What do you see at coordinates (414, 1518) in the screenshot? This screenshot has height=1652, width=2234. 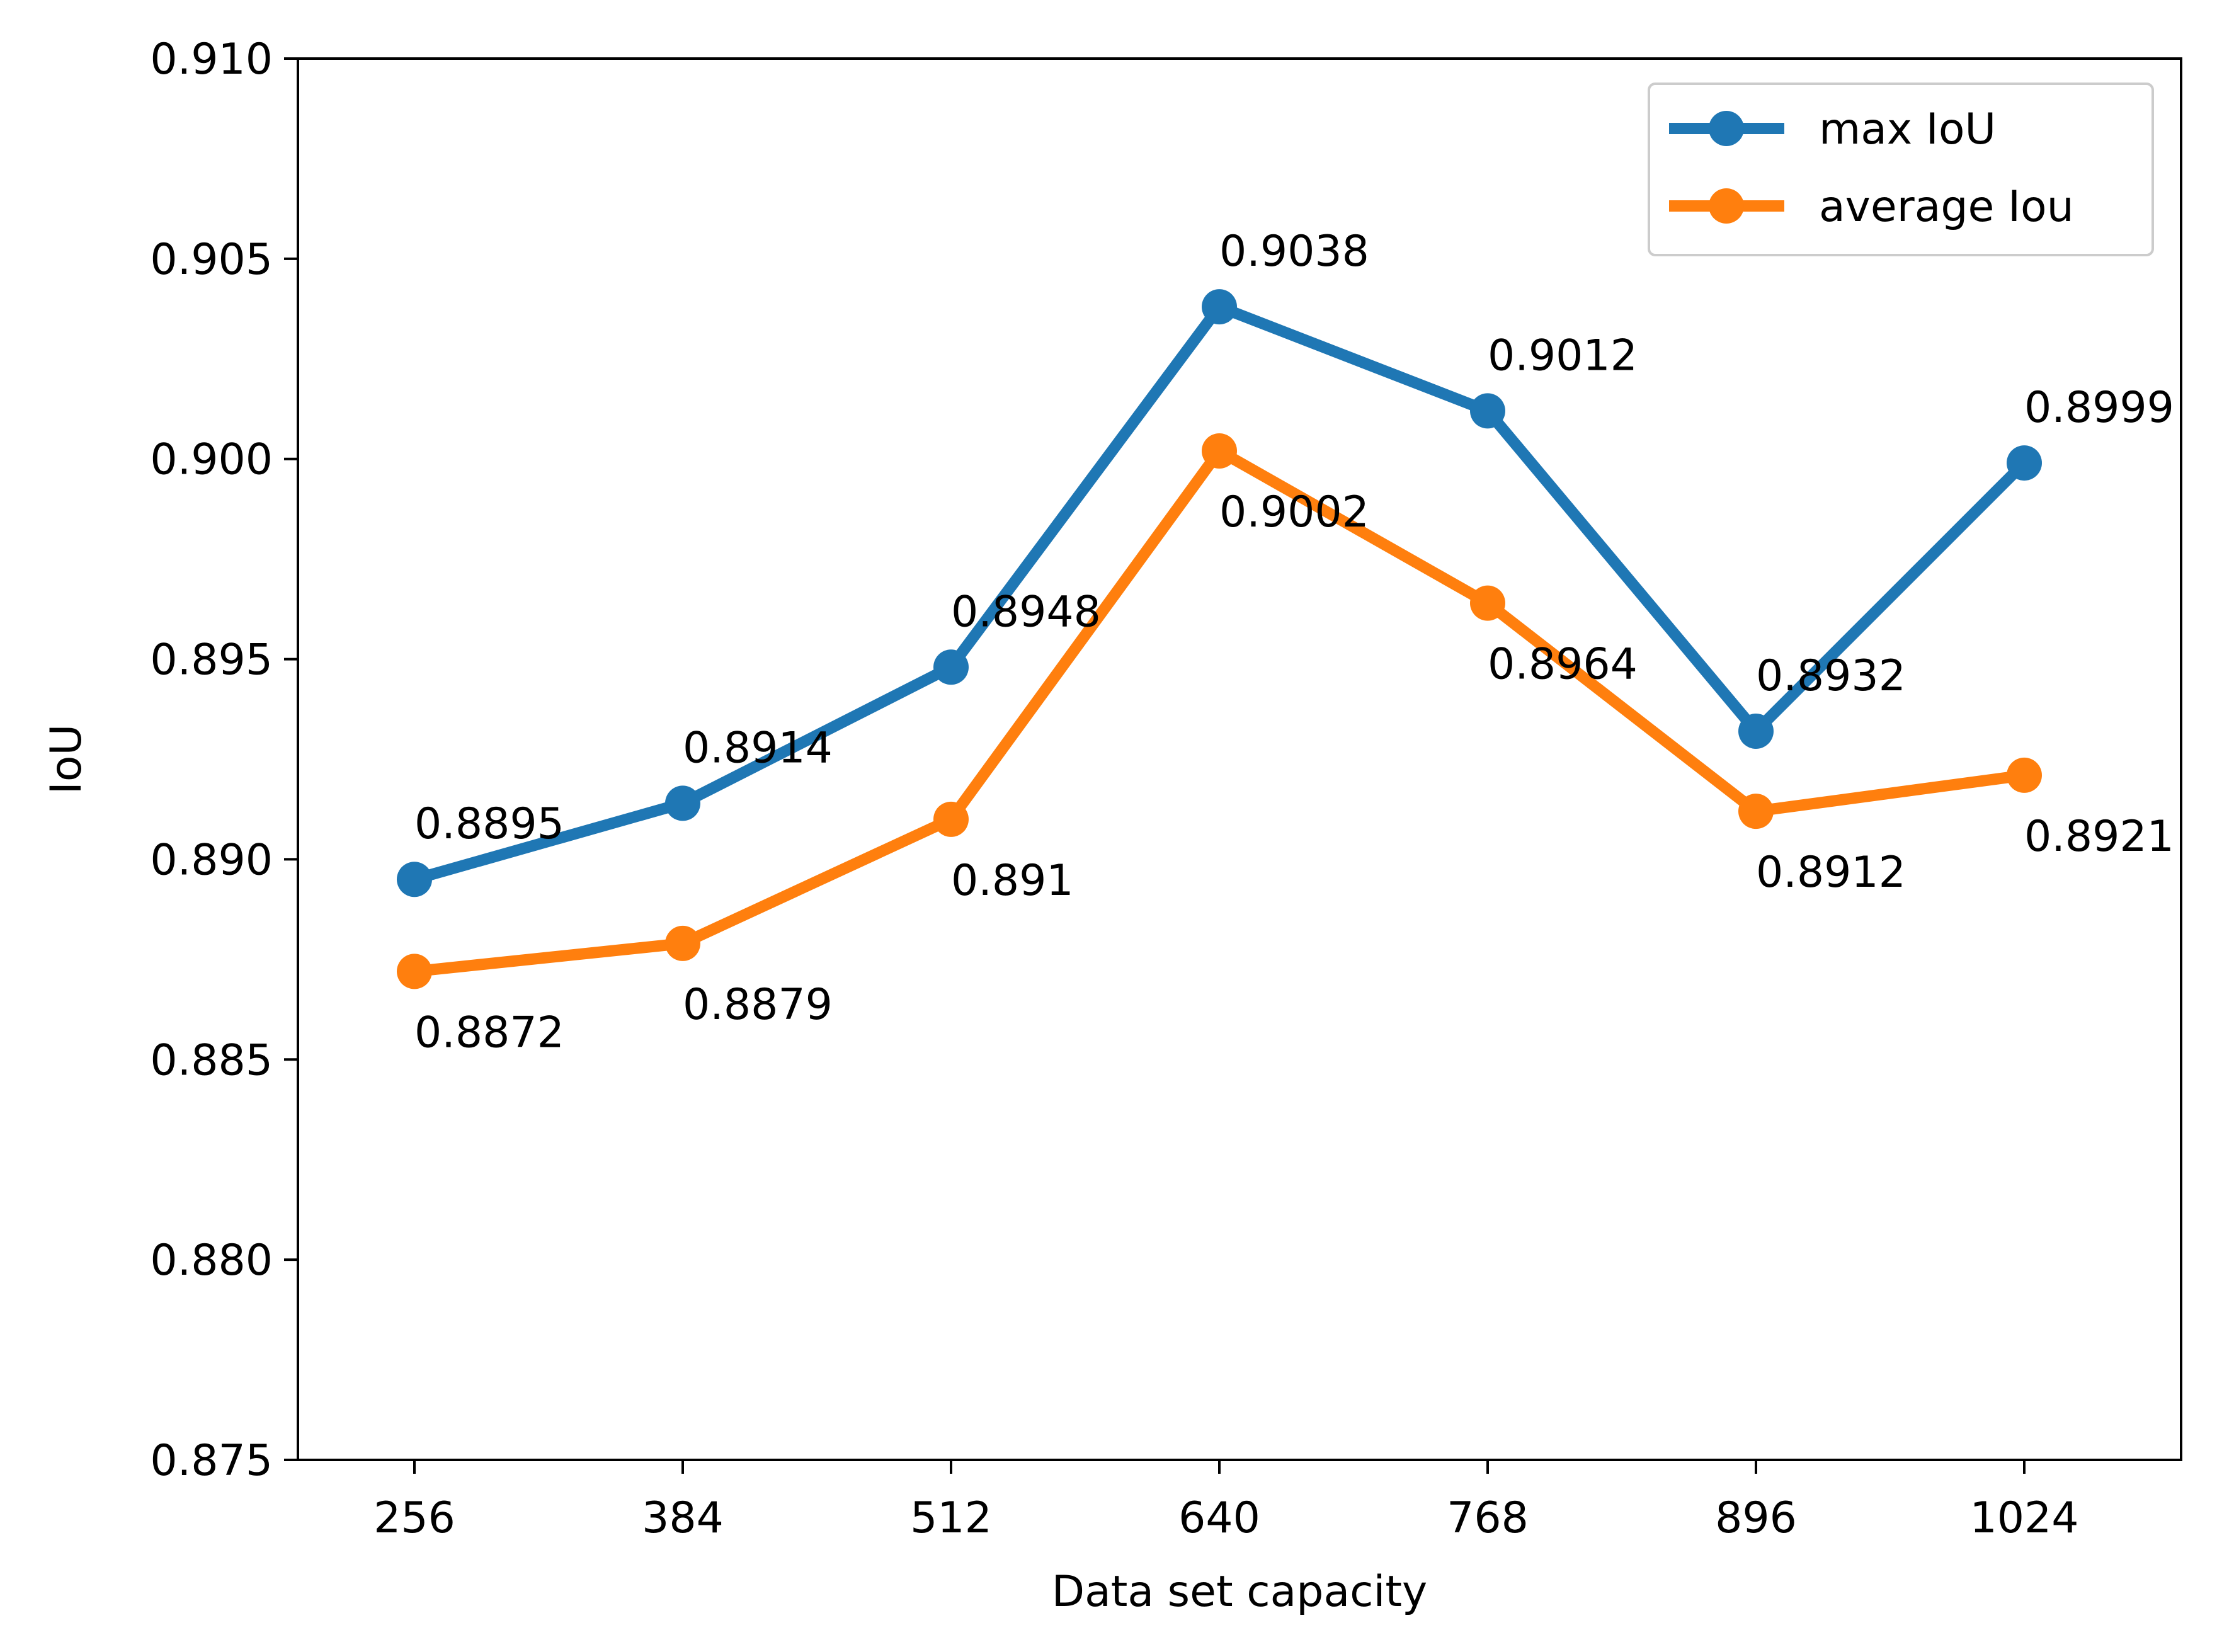 I see `x-tick-label-0: 256` at bounding box center [414, 1518].